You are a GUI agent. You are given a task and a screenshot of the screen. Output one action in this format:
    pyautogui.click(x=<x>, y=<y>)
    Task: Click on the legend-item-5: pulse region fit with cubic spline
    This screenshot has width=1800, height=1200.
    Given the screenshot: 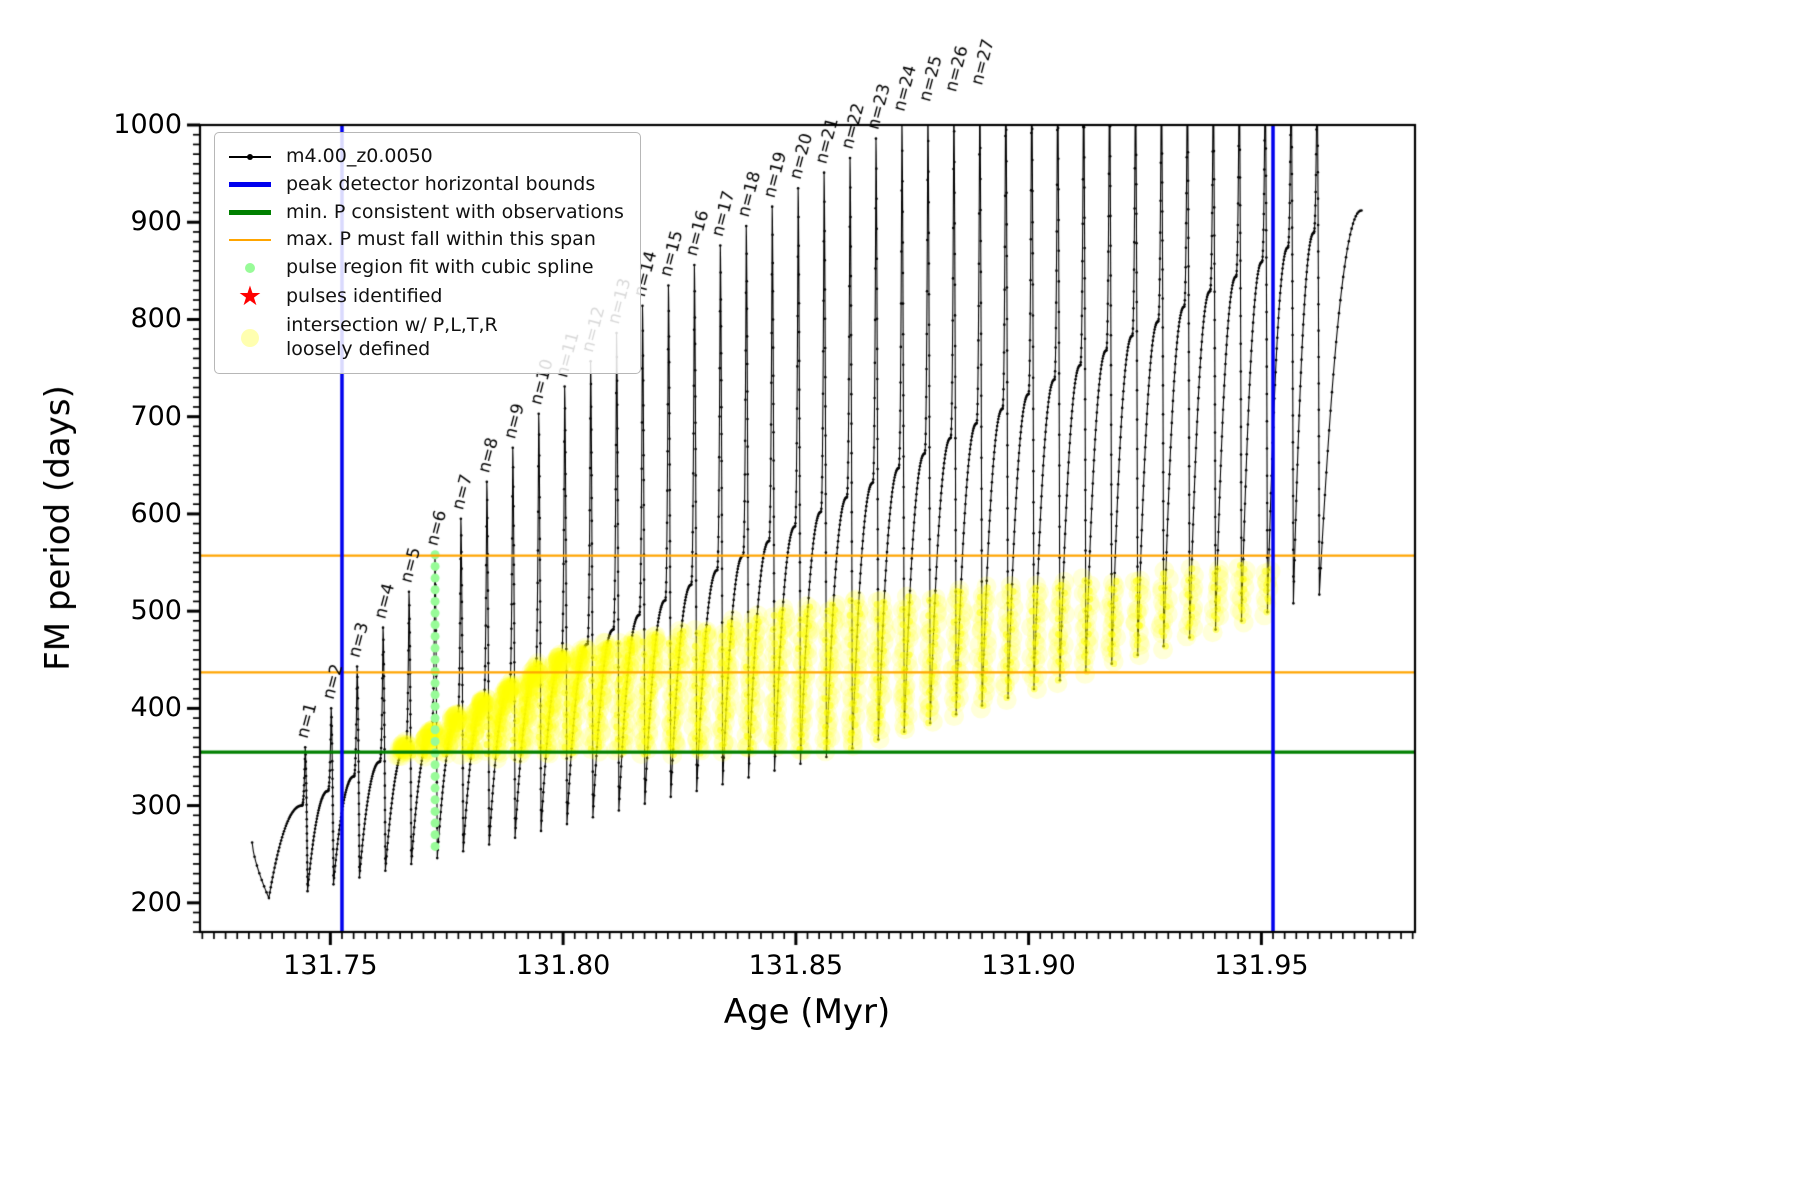 What is the action you would take?
    pyautogui.click(x=425, y=268)
    